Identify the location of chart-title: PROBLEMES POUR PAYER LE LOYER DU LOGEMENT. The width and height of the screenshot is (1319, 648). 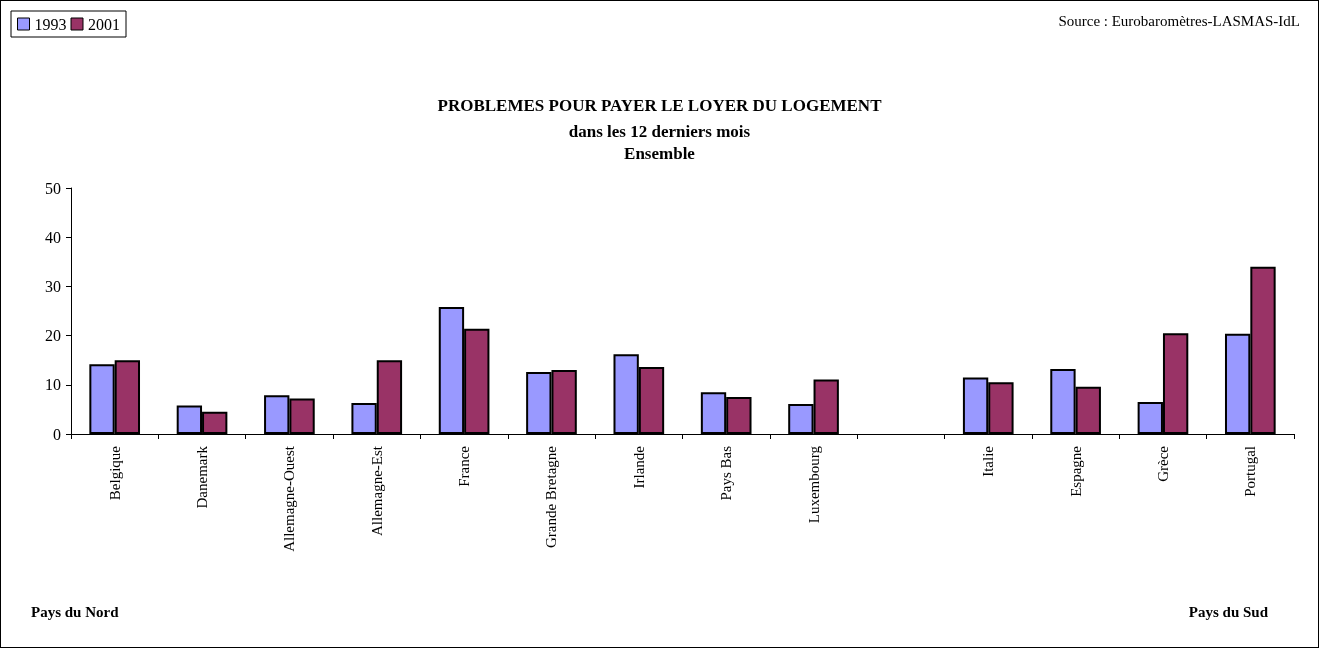
(660, 105).